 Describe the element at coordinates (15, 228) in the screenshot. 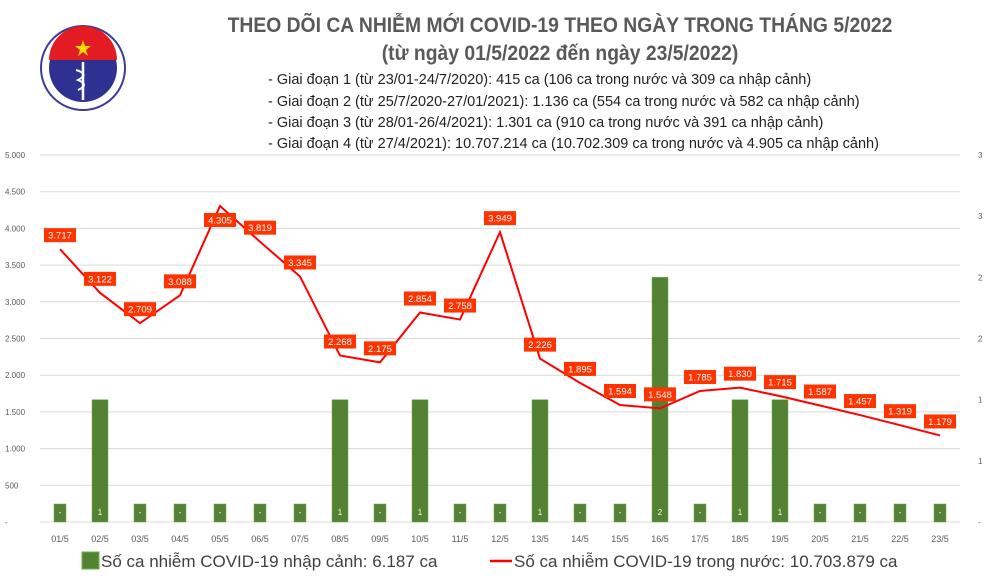

I see `left-axis-tick: 4.000` at that location.